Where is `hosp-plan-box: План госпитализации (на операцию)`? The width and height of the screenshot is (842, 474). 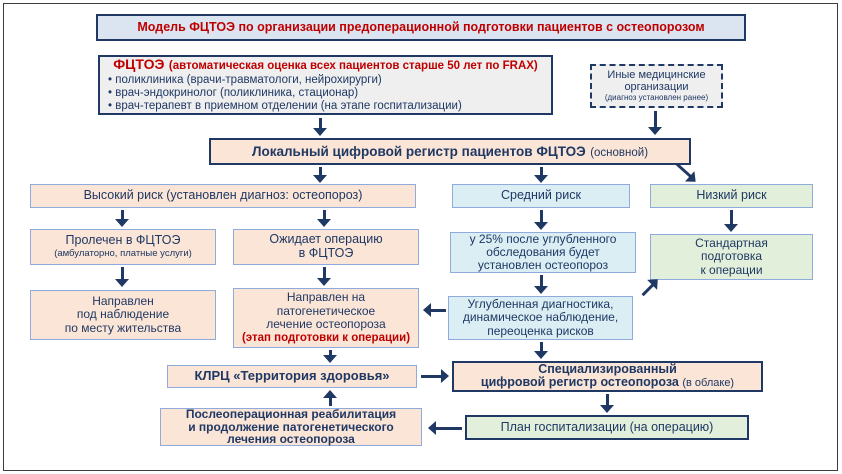
hosp-plan-box: План госпитализации (на операцию) is located at coordinates (607, 427).